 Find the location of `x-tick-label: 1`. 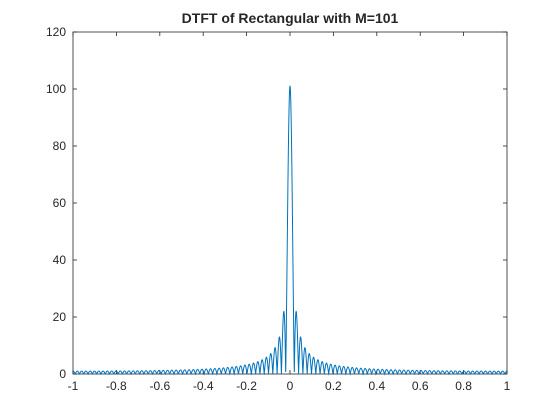

x-tick-label: 1 is located at coordinates (507, 386).